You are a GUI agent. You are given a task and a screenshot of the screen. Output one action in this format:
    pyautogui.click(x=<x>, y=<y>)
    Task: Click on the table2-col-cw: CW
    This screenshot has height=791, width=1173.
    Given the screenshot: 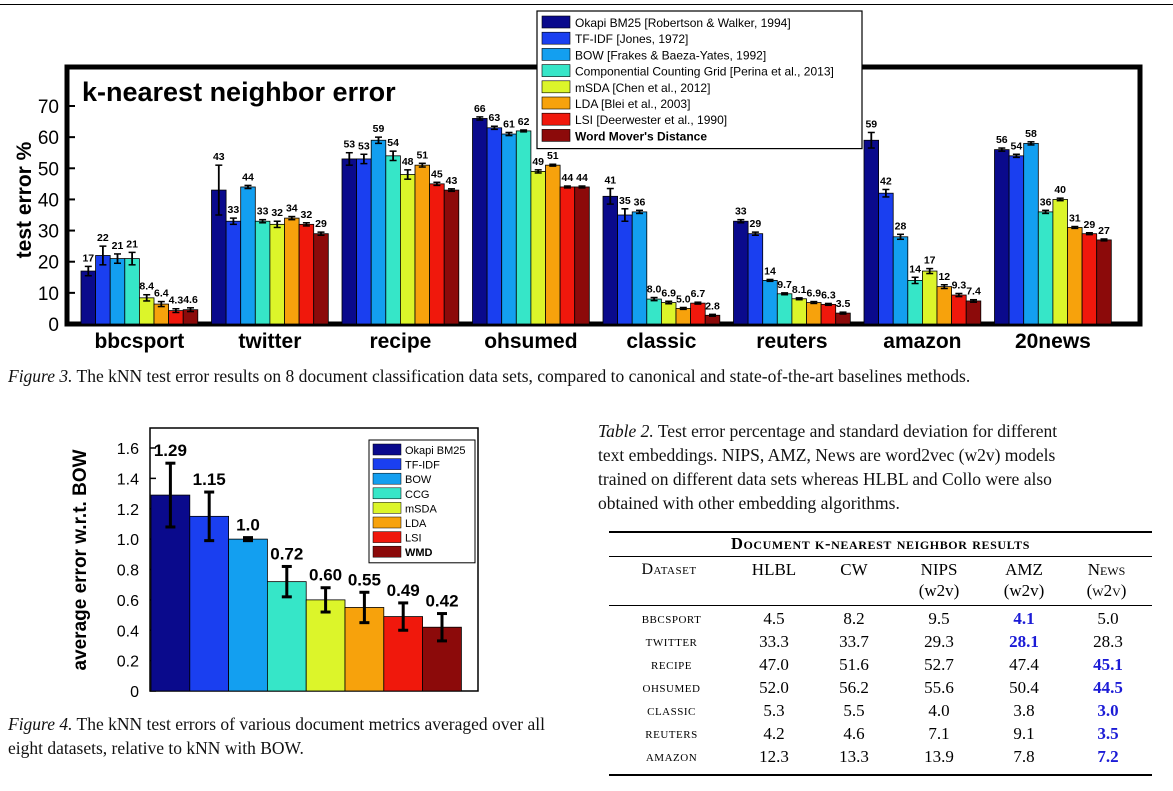 What is the action you would take?
    pyautogui.click(x=854, y=569)
    